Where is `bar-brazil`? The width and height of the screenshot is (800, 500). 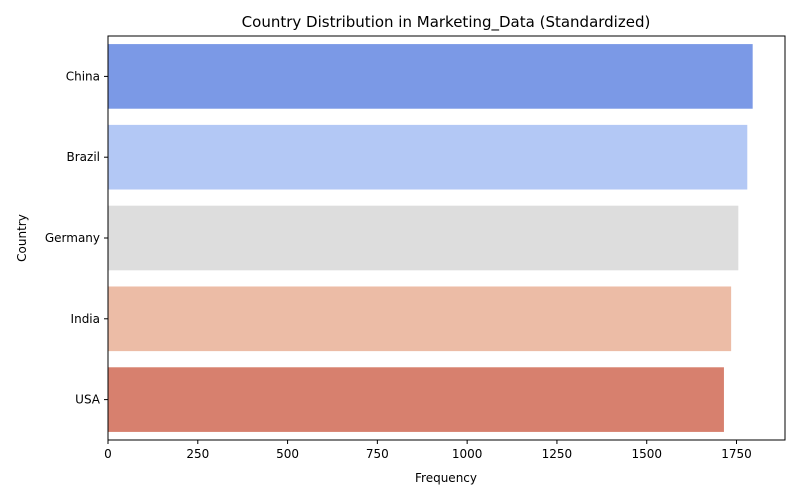 bar-brazil is located at coordinates (428, 157).